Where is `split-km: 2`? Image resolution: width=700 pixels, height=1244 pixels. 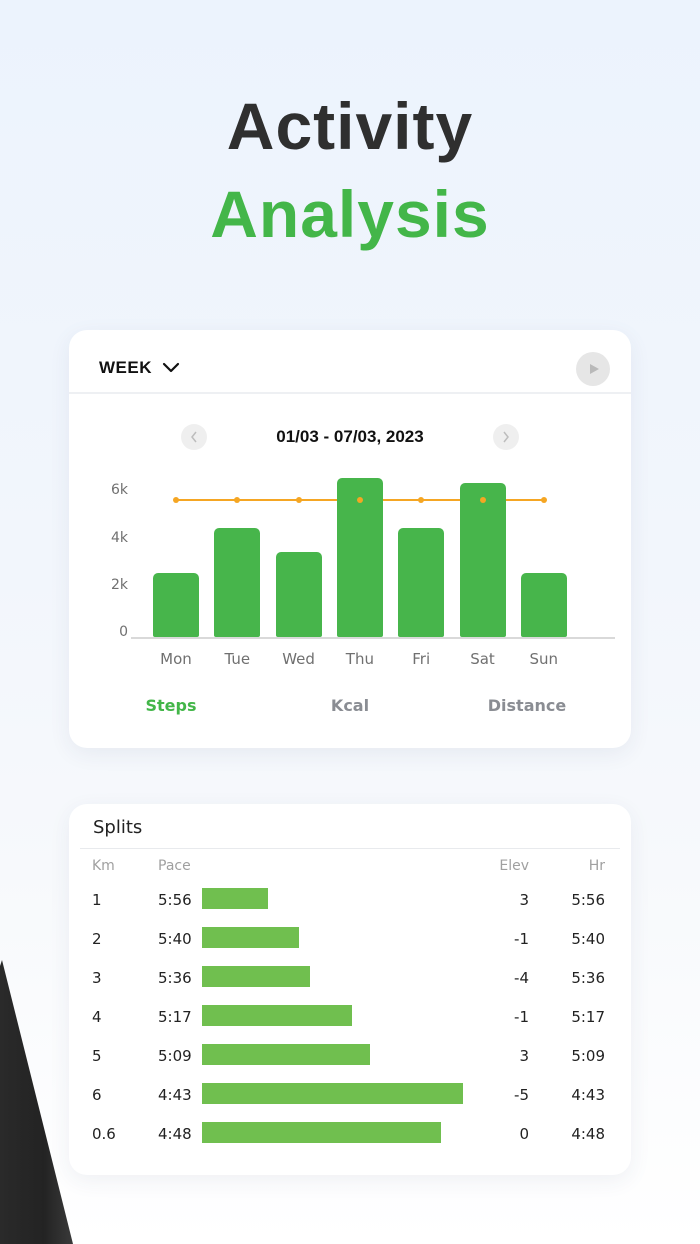
split-km: 2 is located at coordinates (97, 939).